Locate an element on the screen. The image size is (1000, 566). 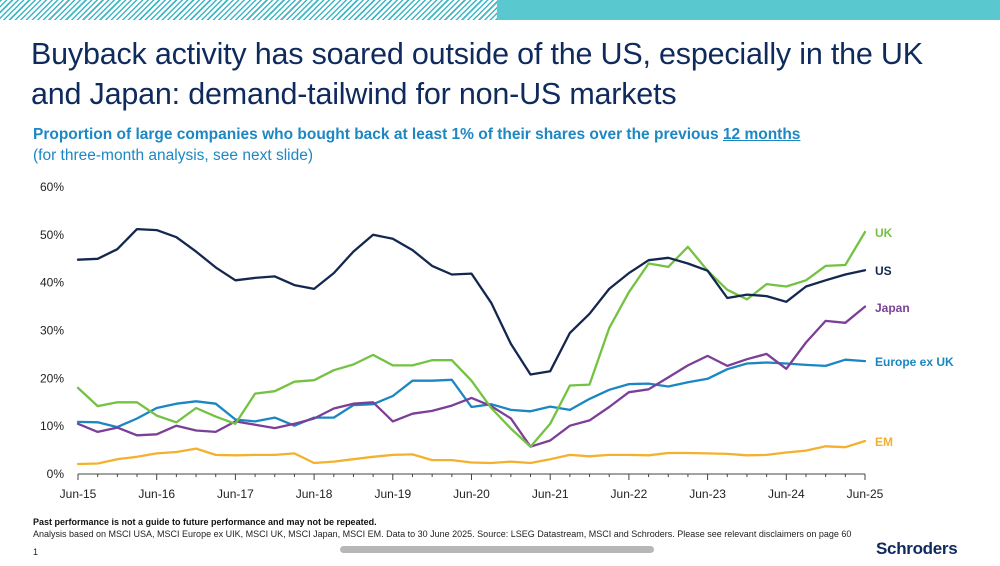
x-tick-label: Jun-16 is located at coordinates (156, 494).